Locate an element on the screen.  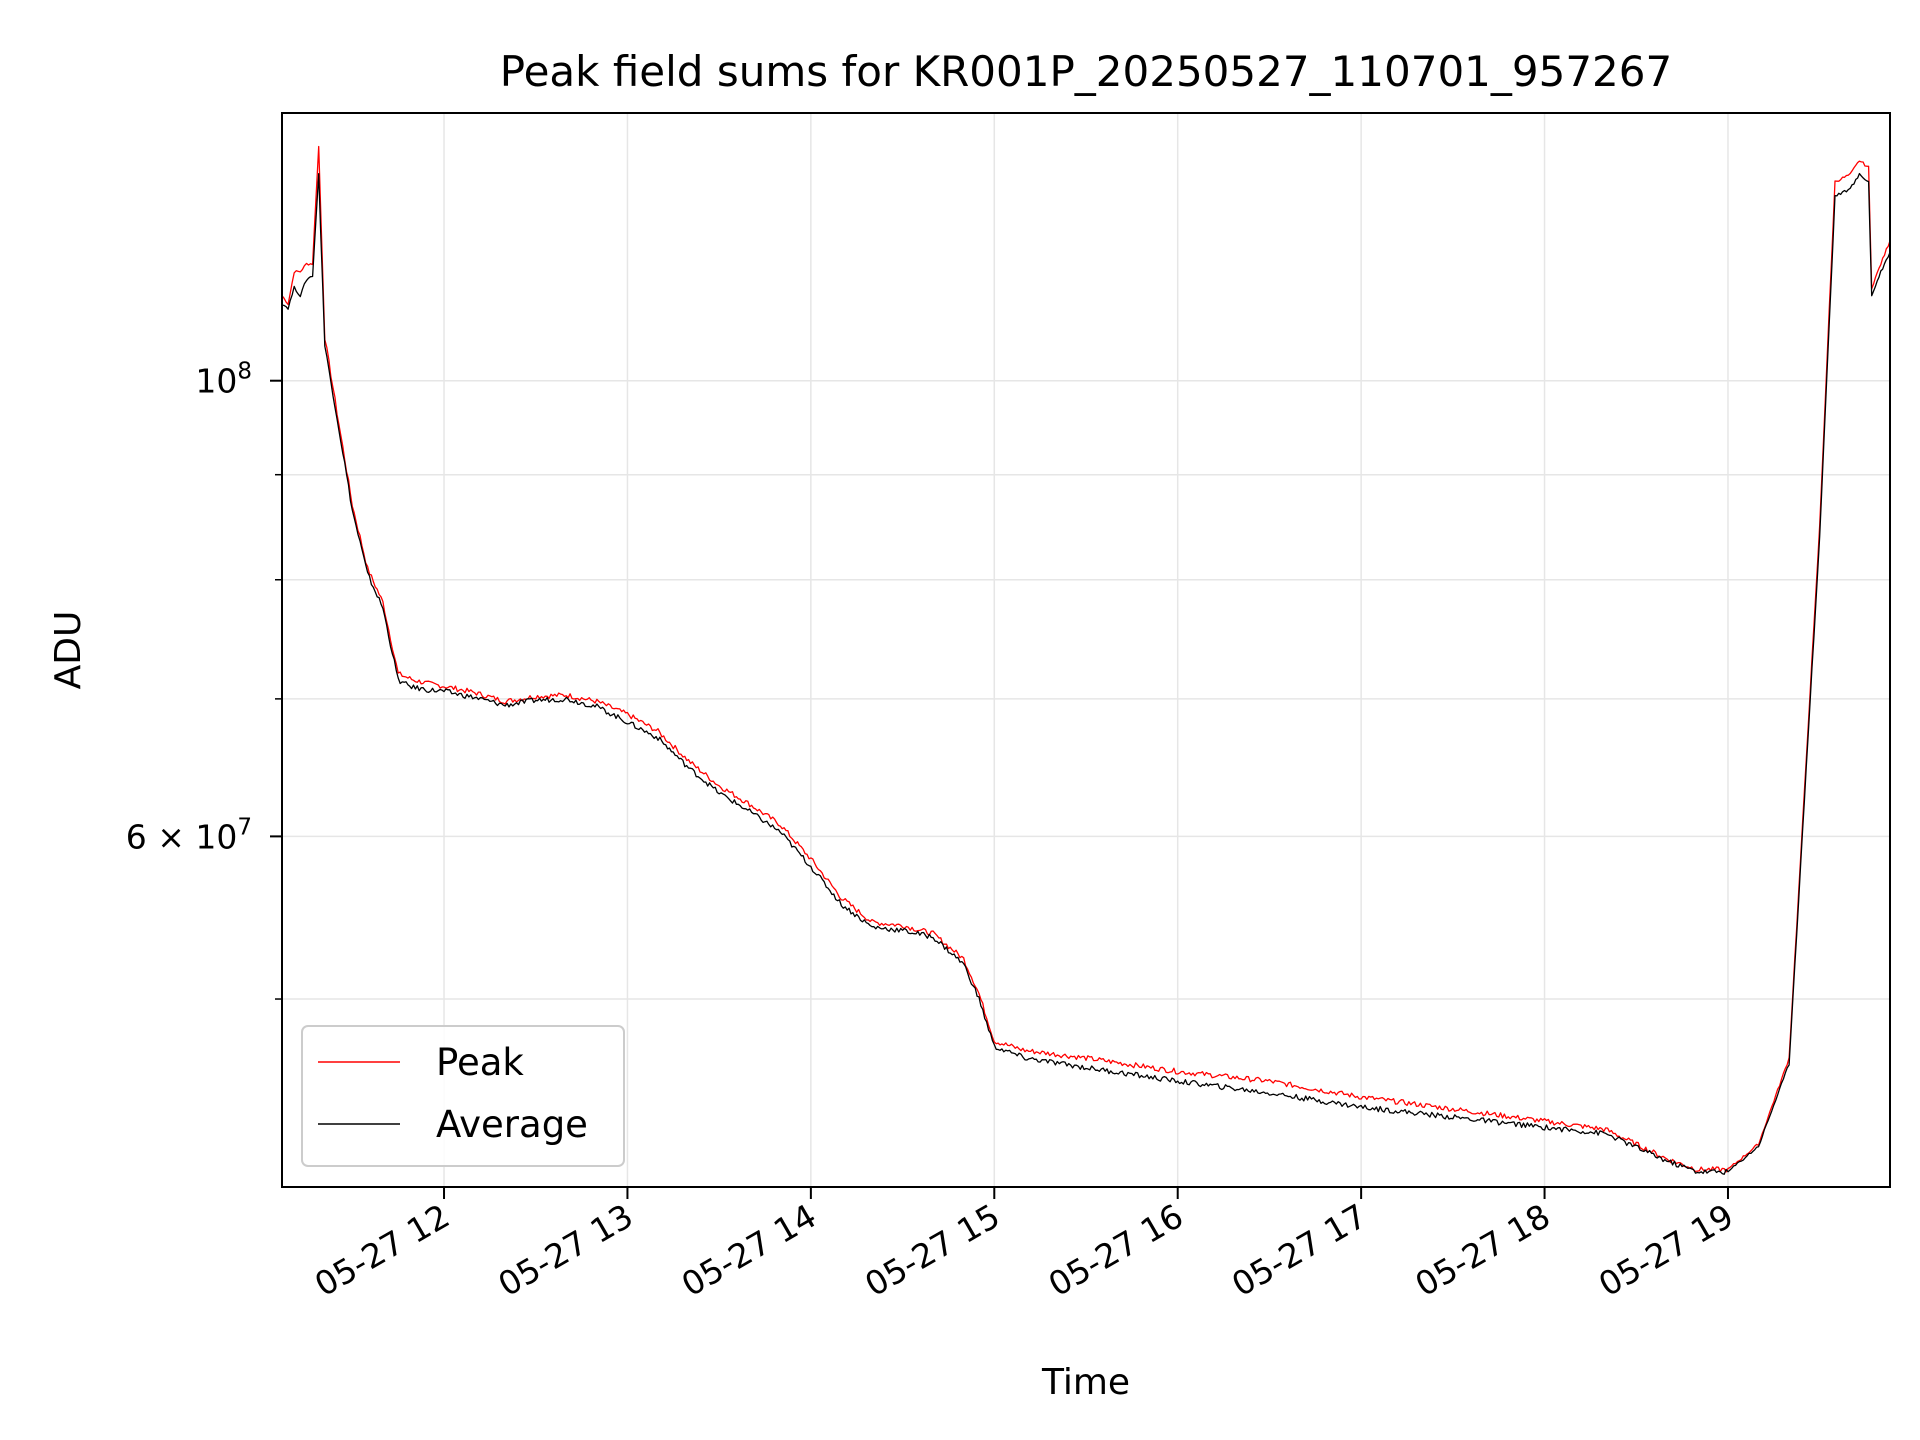
legend-box is located at coordinates (463, 1096).